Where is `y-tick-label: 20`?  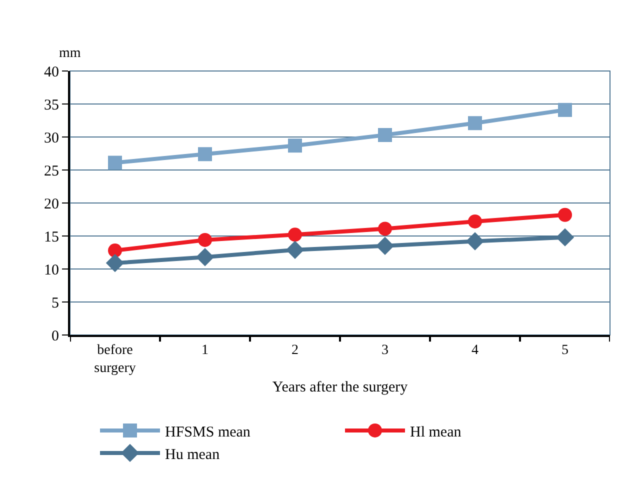 y-tick-label: 20 is located at coordinates (51, 204).